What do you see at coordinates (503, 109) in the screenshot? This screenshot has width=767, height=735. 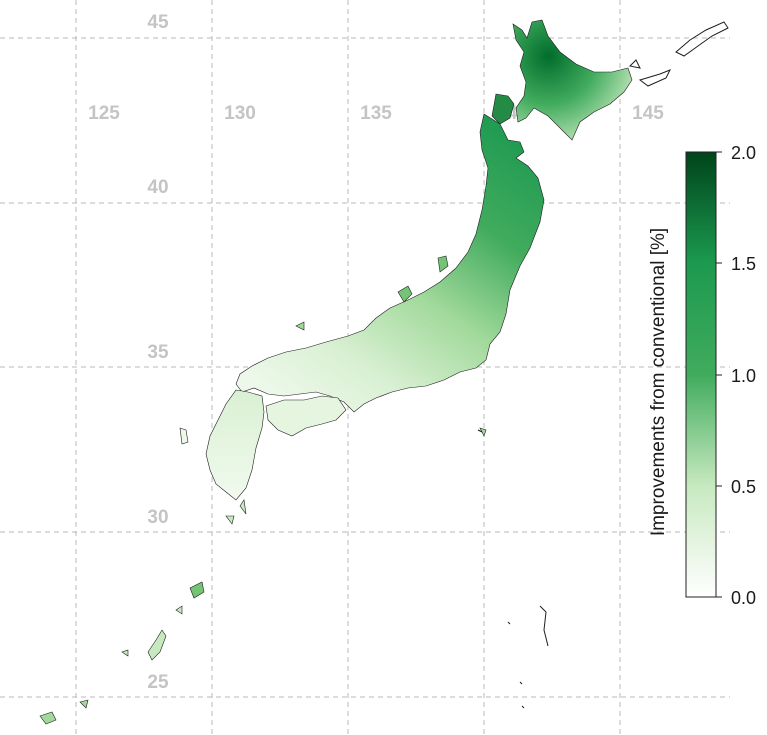 I see `oshima-peninsula` at bounding box center [503, 109].